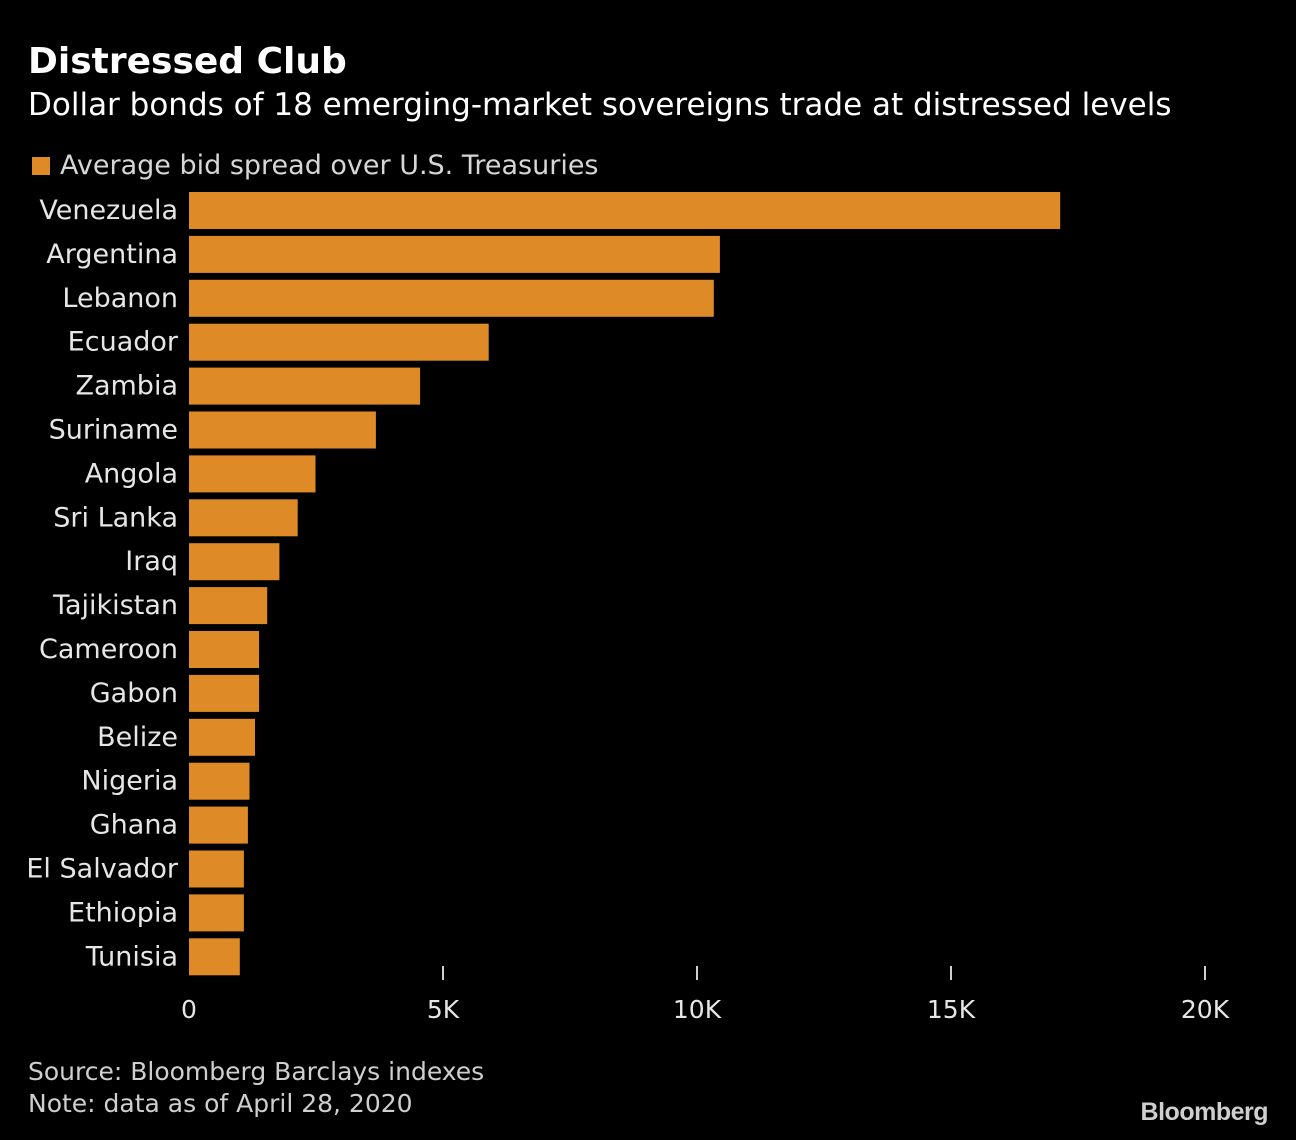  What do you see at coordinates (222, 737) in the screenshot?
I see `bar-belize` at bounding box center [222, 737].